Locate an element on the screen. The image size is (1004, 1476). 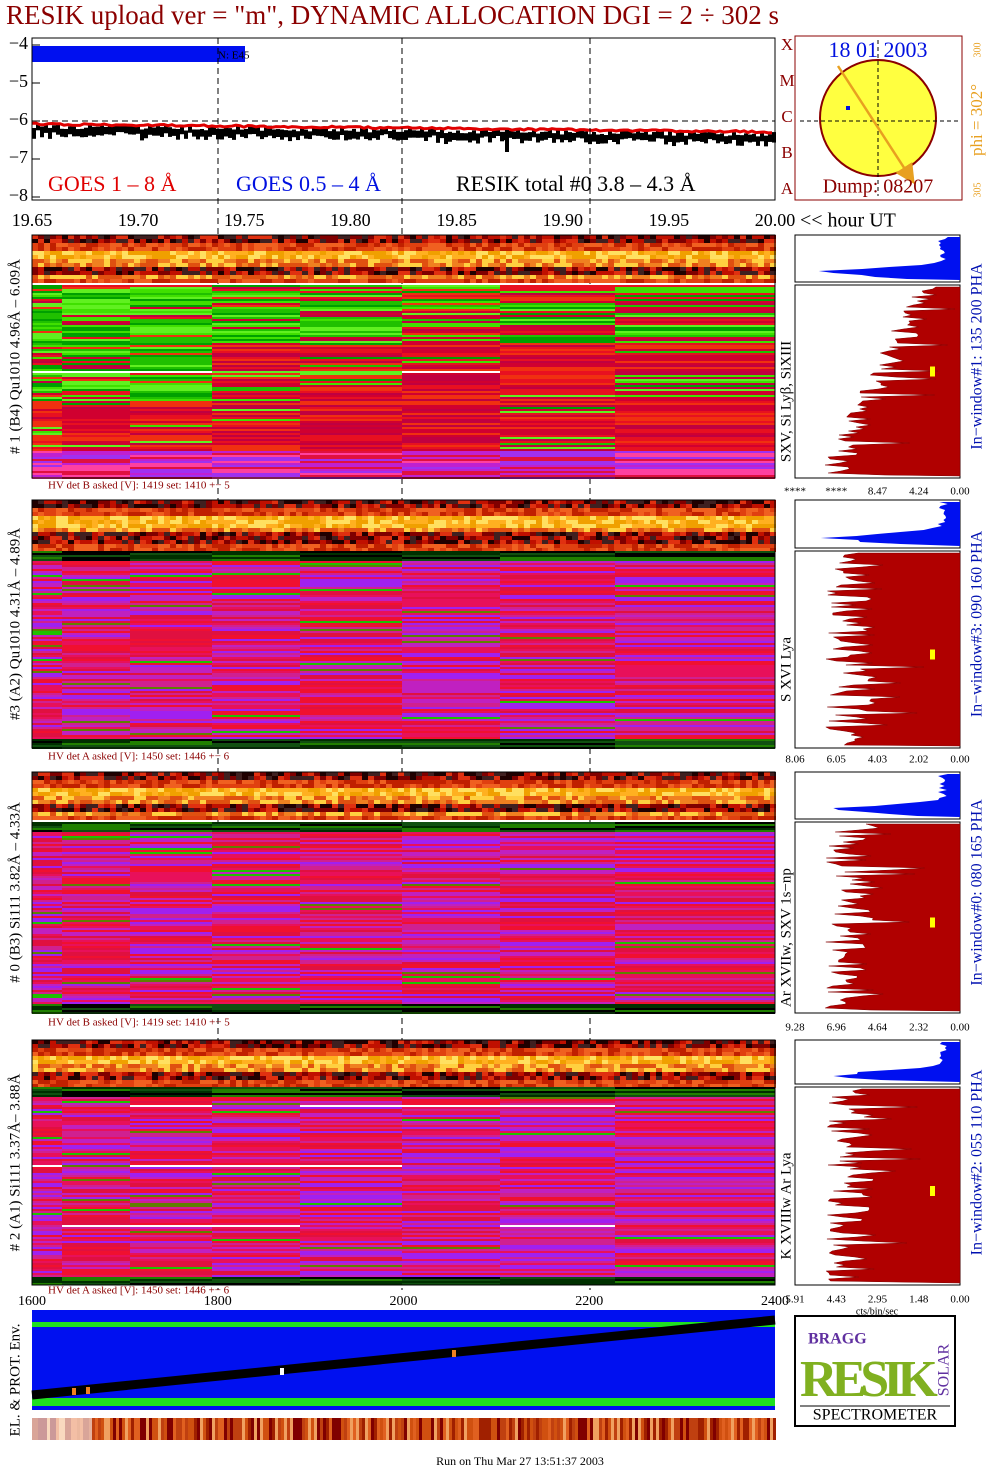
legend-goes-short: GOES 0.5 – 4 Å is located at coordinates (308, 183).